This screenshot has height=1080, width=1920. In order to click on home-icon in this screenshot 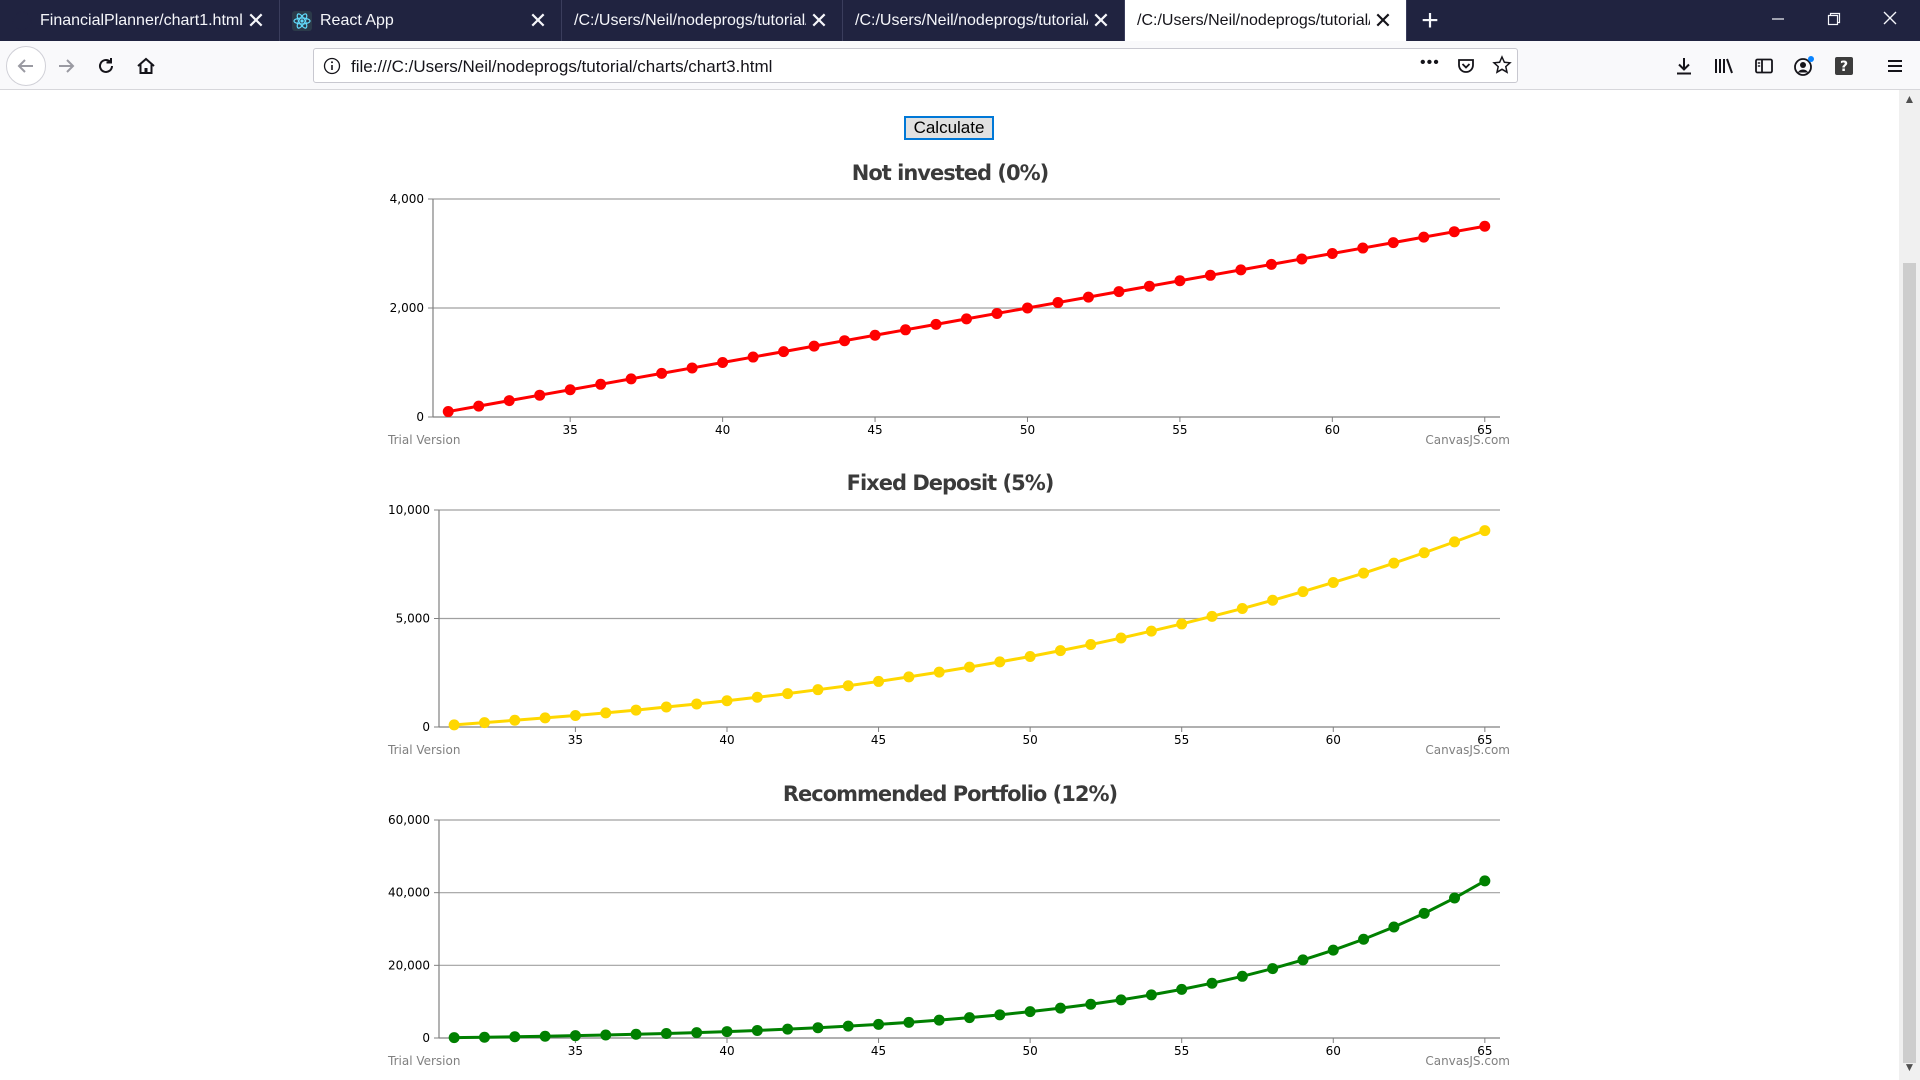, I will do `click(146, 65)`.